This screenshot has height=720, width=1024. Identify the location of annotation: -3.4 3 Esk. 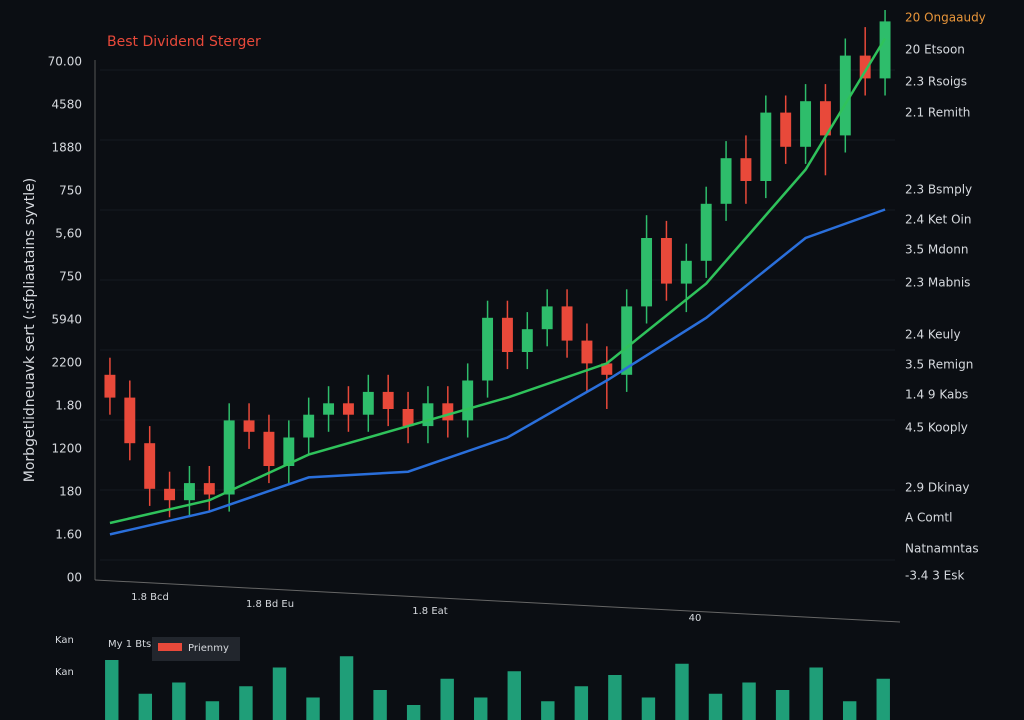
(935, 576).